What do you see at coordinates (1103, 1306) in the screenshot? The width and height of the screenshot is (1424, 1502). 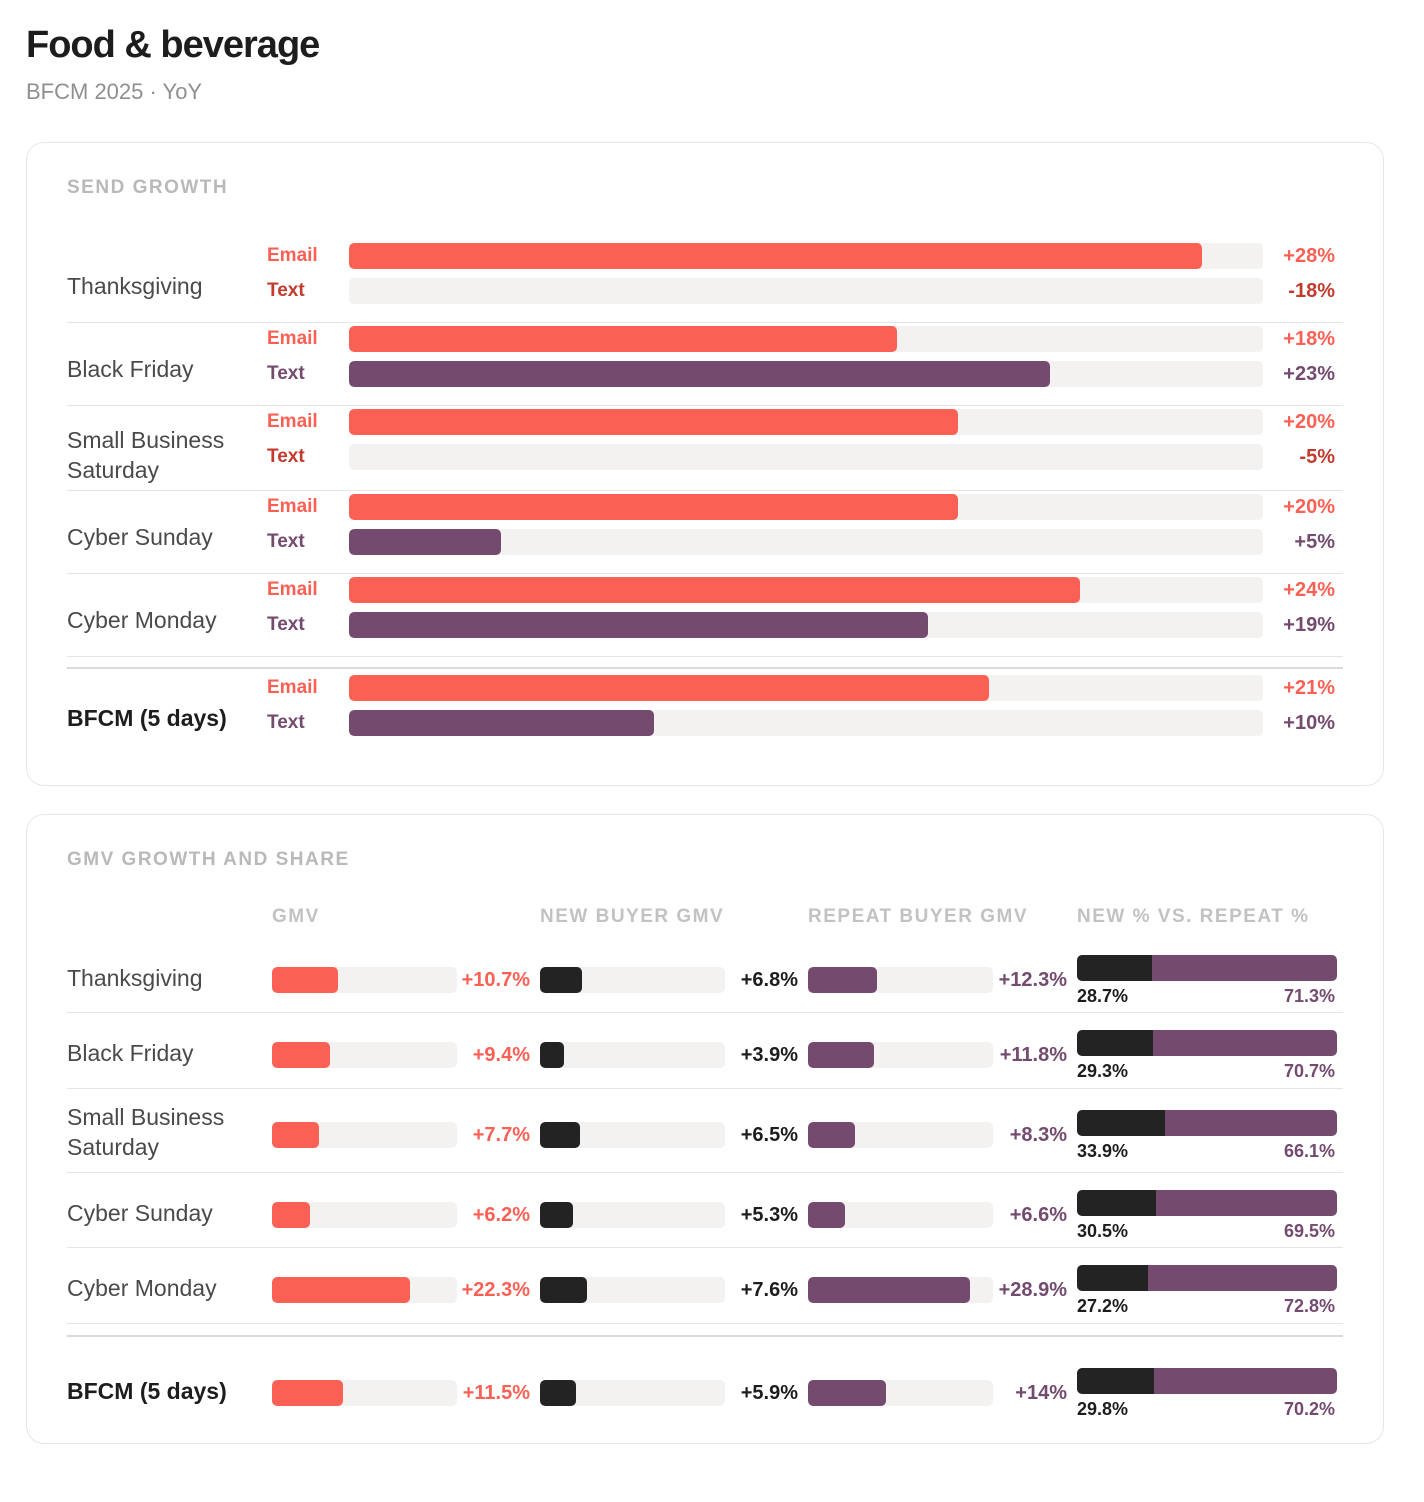 I see `new-share-pct: 27.2%` at bounding box center [1103, 1306].